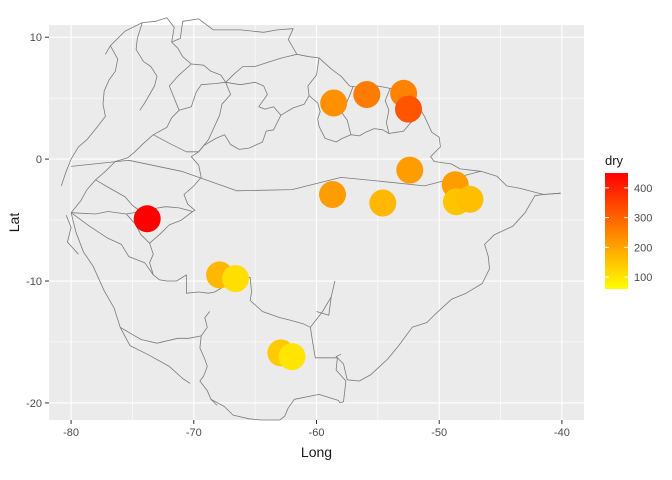 Image resolution: width=672 pixels, height=480 pixels. Describe the element at coordinates (643, 278) in the screenshot. I see `legend-tick-label: 100` at that location.